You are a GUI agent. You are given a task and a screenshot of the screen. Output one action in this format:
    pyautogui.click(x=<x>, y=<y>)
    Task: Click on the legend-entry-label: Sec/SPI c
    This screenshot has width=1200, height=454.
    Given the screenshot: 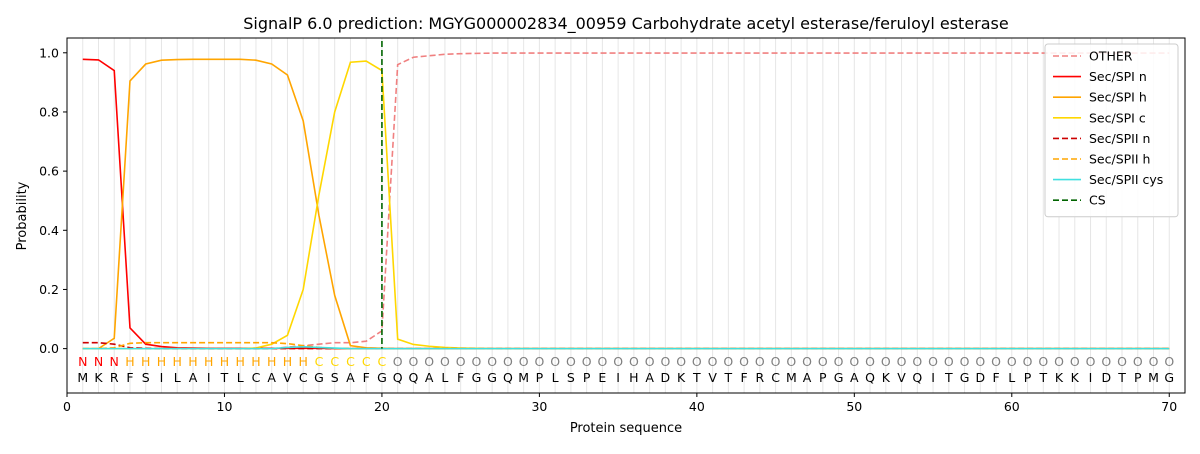 What is the action you would take?
    pyautogui.click(x=1117, y=117)
    